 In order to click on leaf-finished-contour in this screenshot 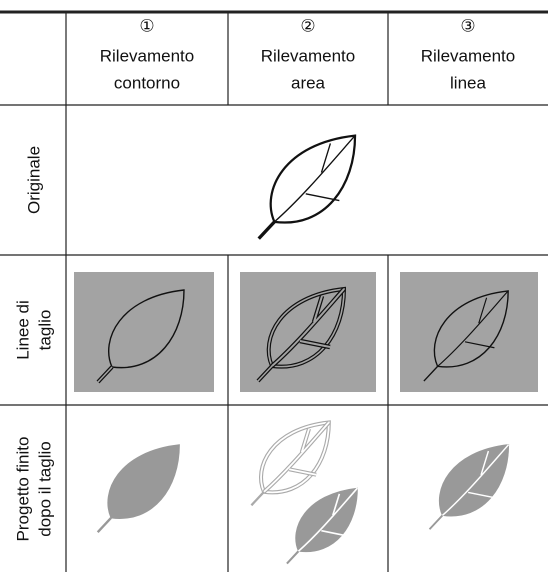, I will do `click(138, 489)`.